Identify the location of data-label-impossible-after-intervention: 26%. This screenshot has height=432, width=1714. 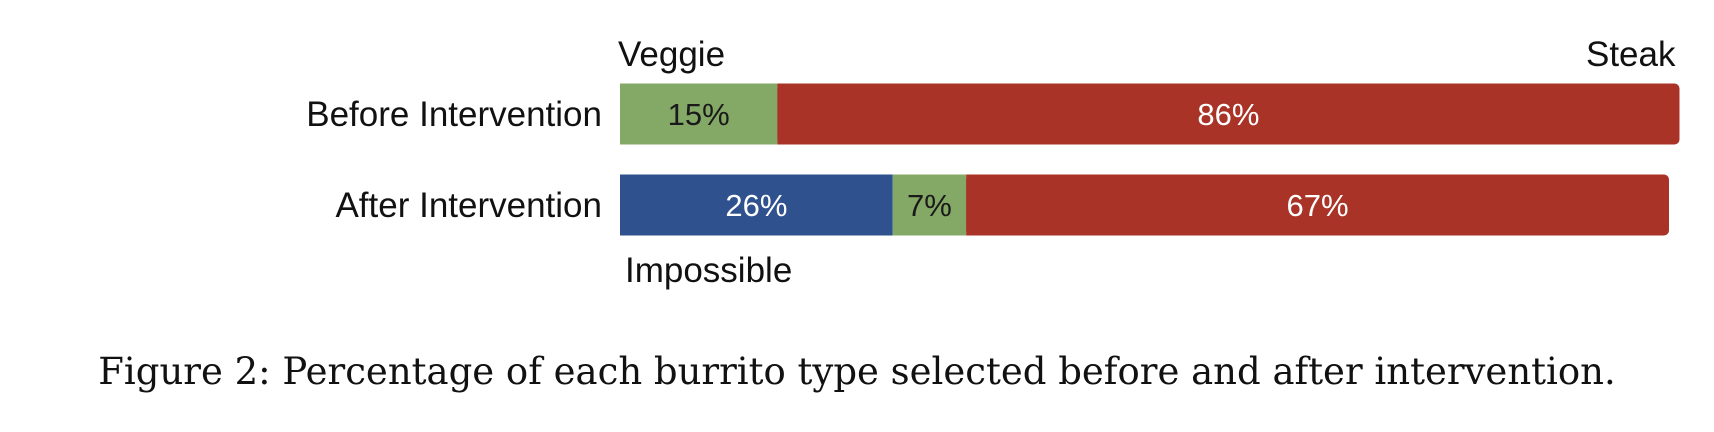
(756, 205).